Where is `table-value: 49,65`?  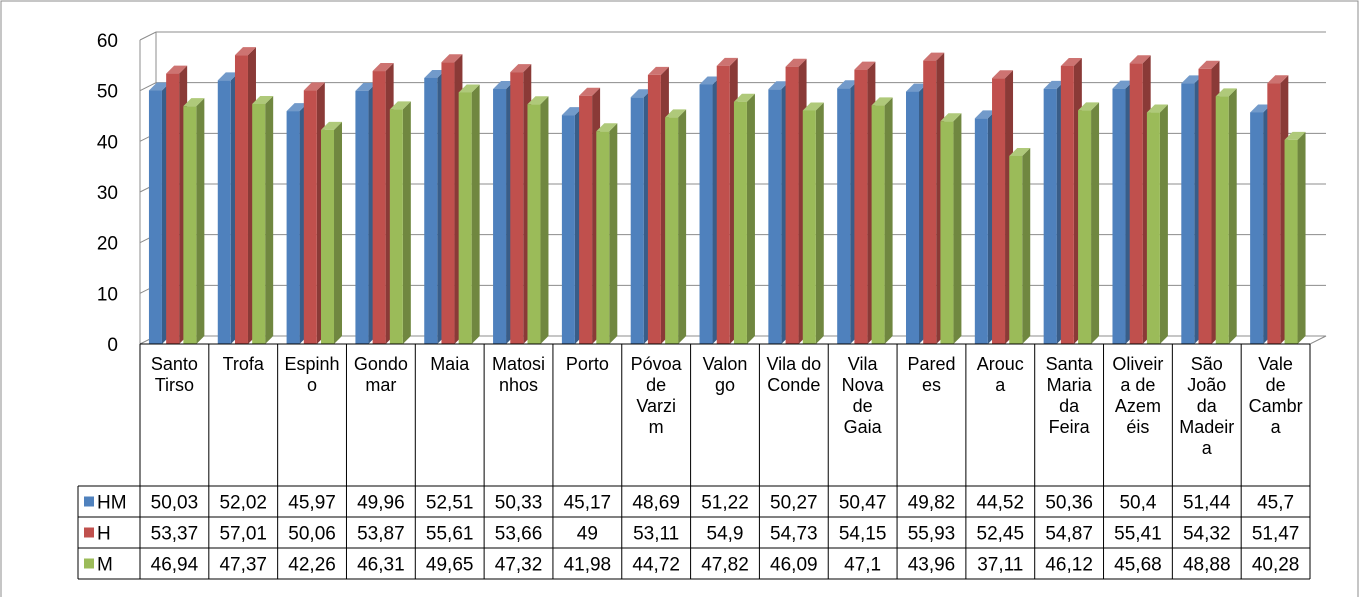 table-value: 49,65 is located at coordinates (450, 565).